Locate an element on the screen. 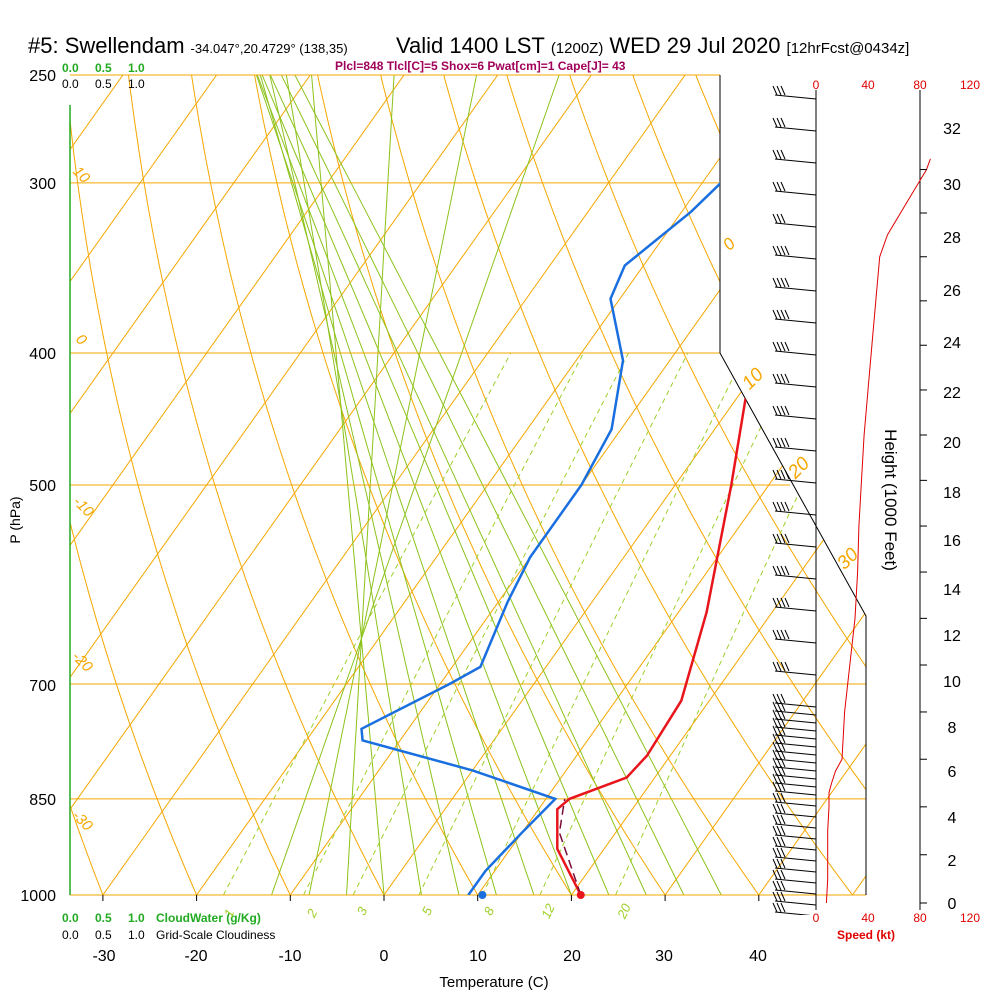  isotherm-line is located at coordinates (144, 485).